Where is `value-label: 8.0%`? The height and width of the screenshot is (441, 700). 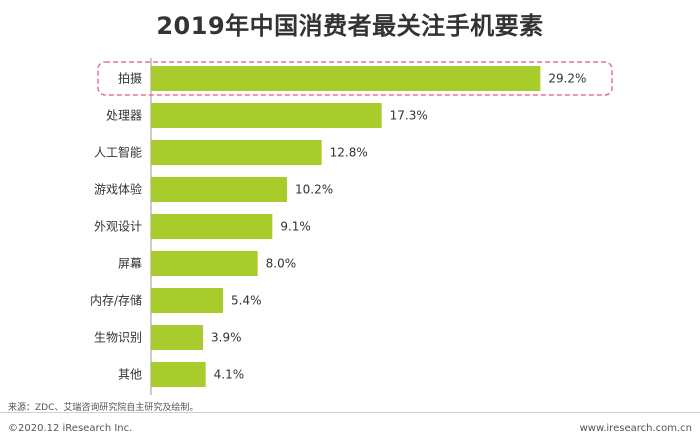
value-label: 8.0% is located at coordinates (281, 264).